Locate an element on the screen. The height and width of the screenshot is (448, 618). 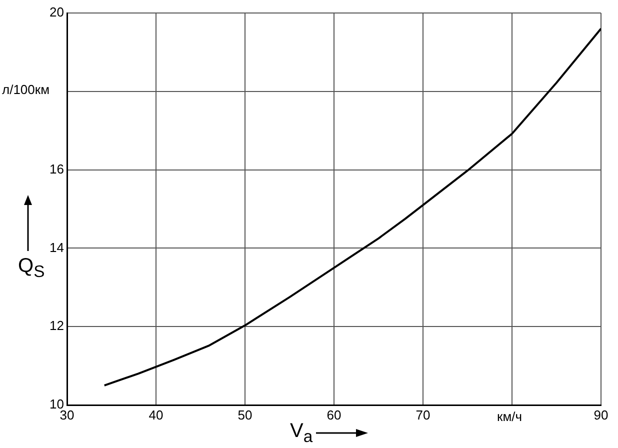
y-tick-label: 20 is located at coordinates (57, 12).